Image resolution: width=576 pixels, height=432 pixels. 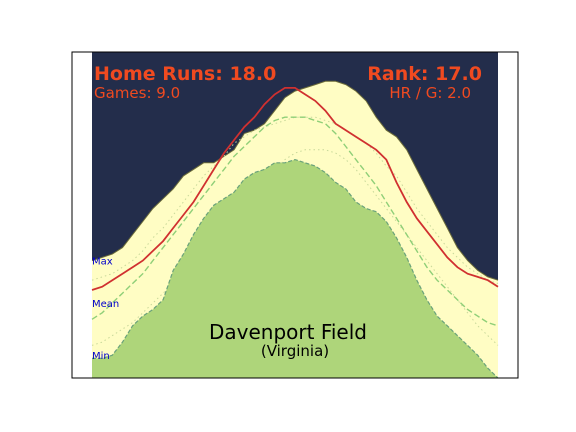 What do you see at coordinates (295, 351) in the screenshot?
I see `chart-subtitle: (Virginia)` at bounding box center [295, 351].